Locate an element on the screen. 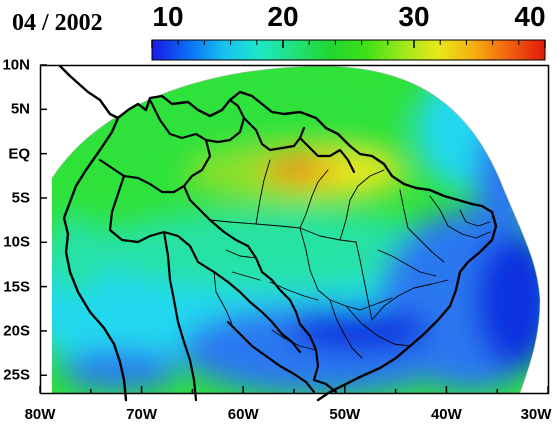 This screenshot has width=558, height=428. west-coast is located at coordinates (95, 259).